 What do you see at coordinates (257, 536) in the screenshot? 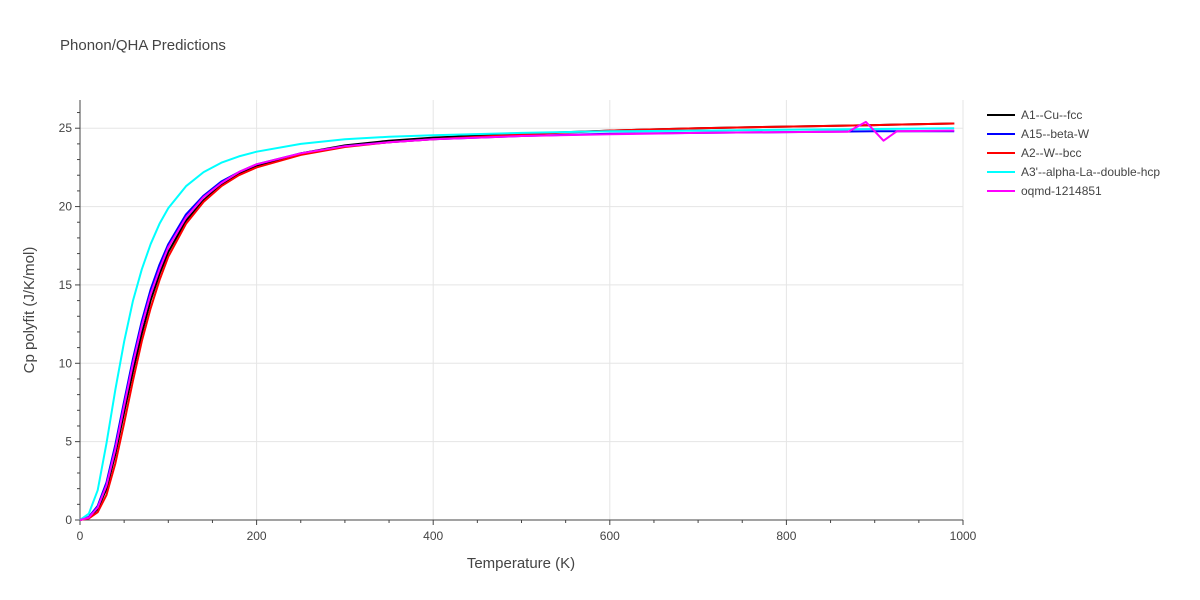
I see `x-tick-label: 200` at bounding box center [257, 536].